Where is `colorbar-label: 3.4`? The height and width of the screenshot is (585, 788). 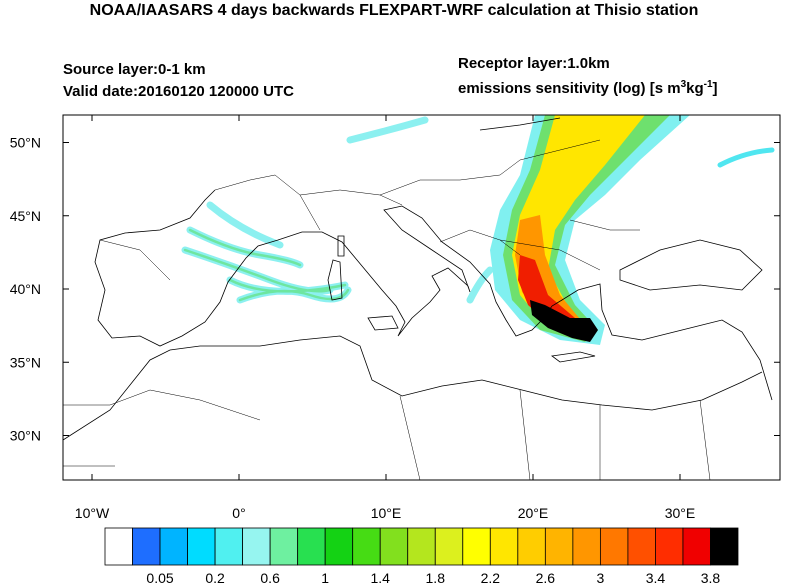
colorbar-label: 3.4 is located at coordinates (656, 577).